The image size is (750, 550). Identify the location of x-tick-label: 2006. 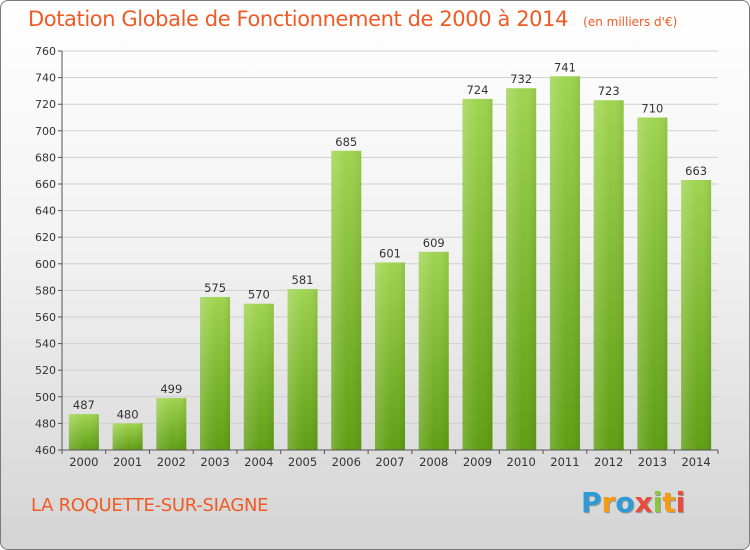
(346, 462).